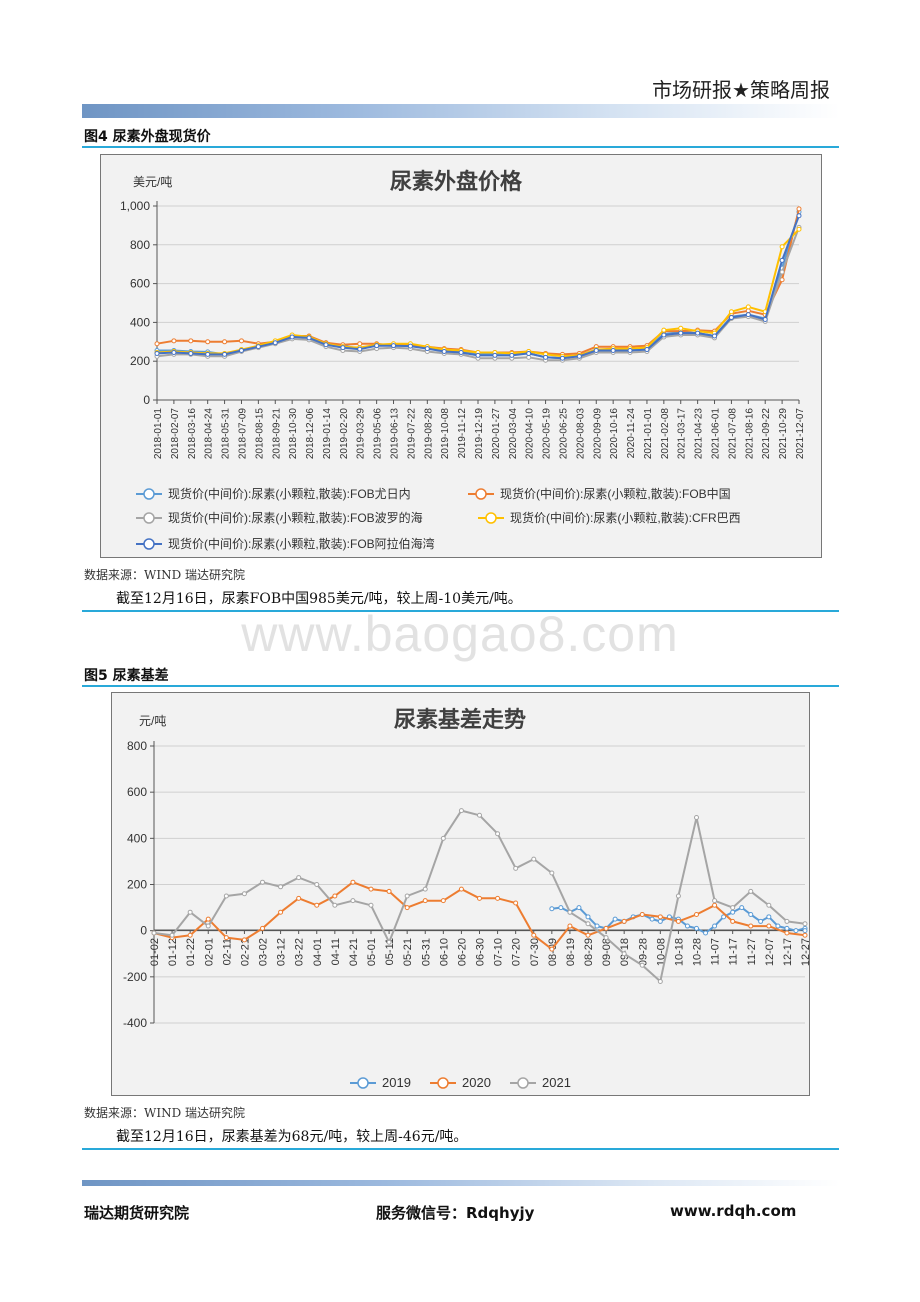 The image size is (920, 1302). What do you see at coordinates (461, 111) in the screenshot?
I see `header-gradient-bar` at bounding box center [461, 111].